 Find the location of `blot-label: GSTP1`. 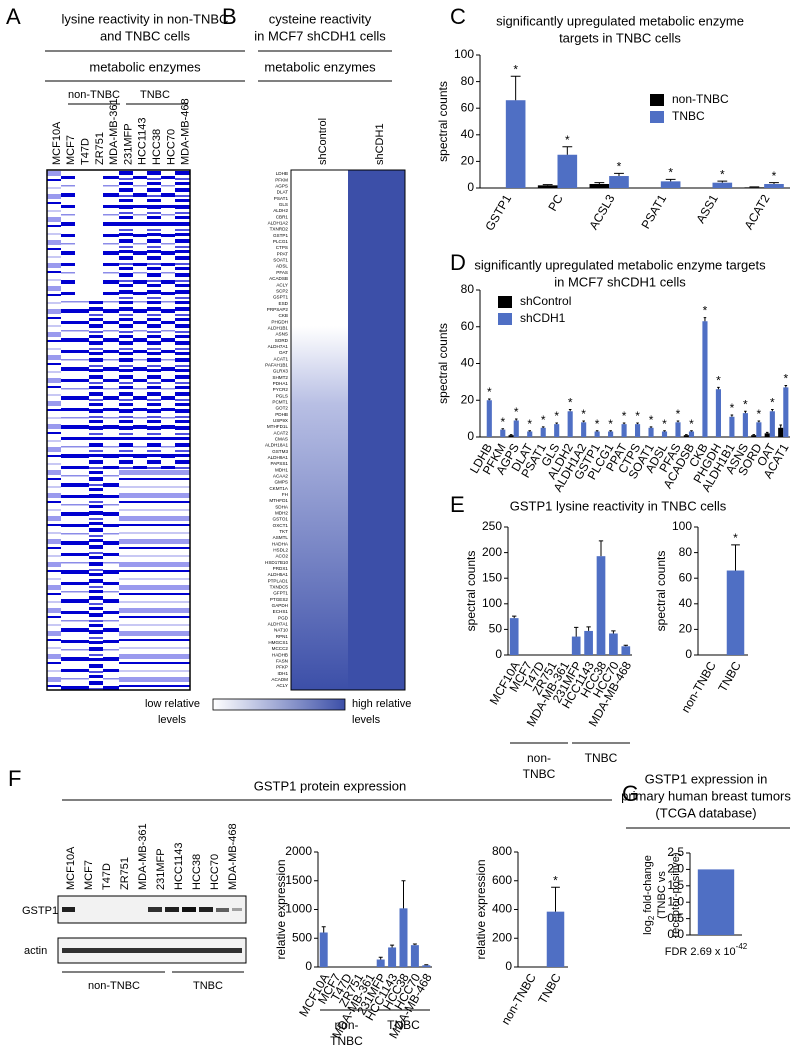

blot-label: GSTP1 is located at coordinates (40, 911).